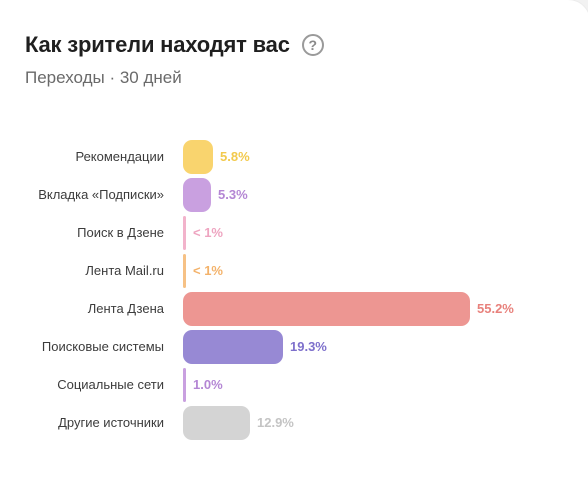 Image resolution: width=588 pixels, height=500 pixels. Describe the element at coordinates (124, 270) in the screenshot. I see `category-label: Лента Mail.ru` at that location.